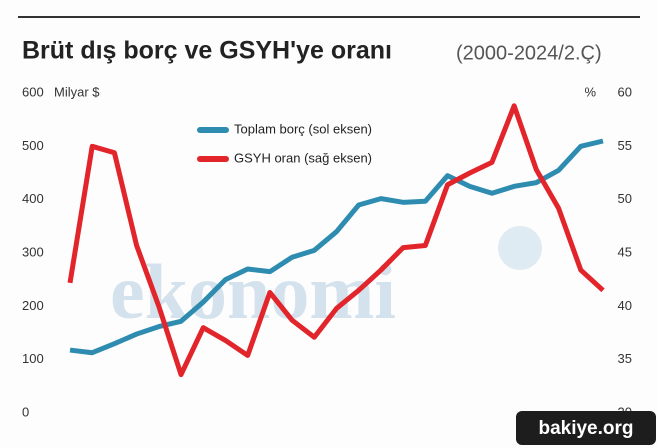 This screenshot has height=448, width=658. Describe the element at coordinates (520, 248) in the screenshot. I see `watermark-logo` at that location.